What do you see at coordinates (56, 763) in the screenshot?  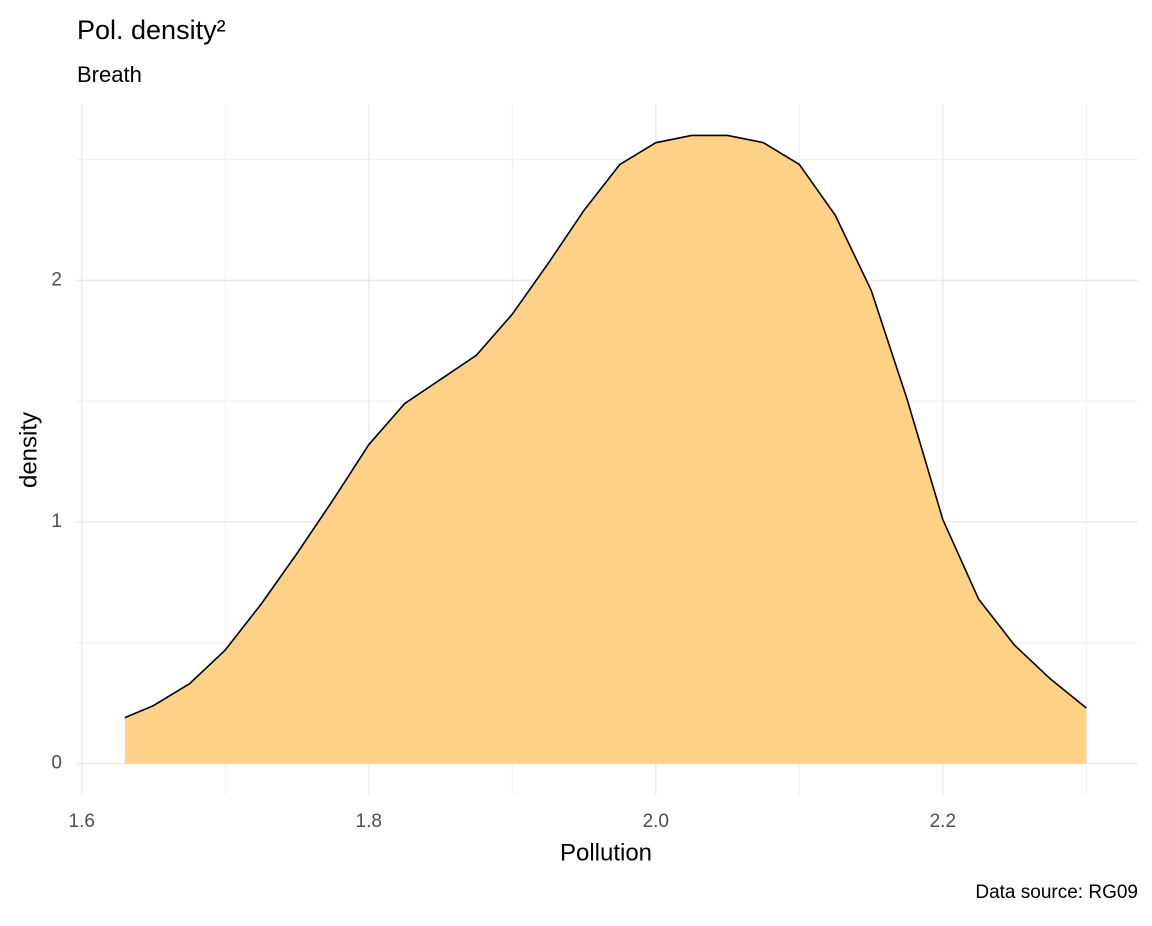 I see `y-tick-label: 0` at bounding box center [56, 763].